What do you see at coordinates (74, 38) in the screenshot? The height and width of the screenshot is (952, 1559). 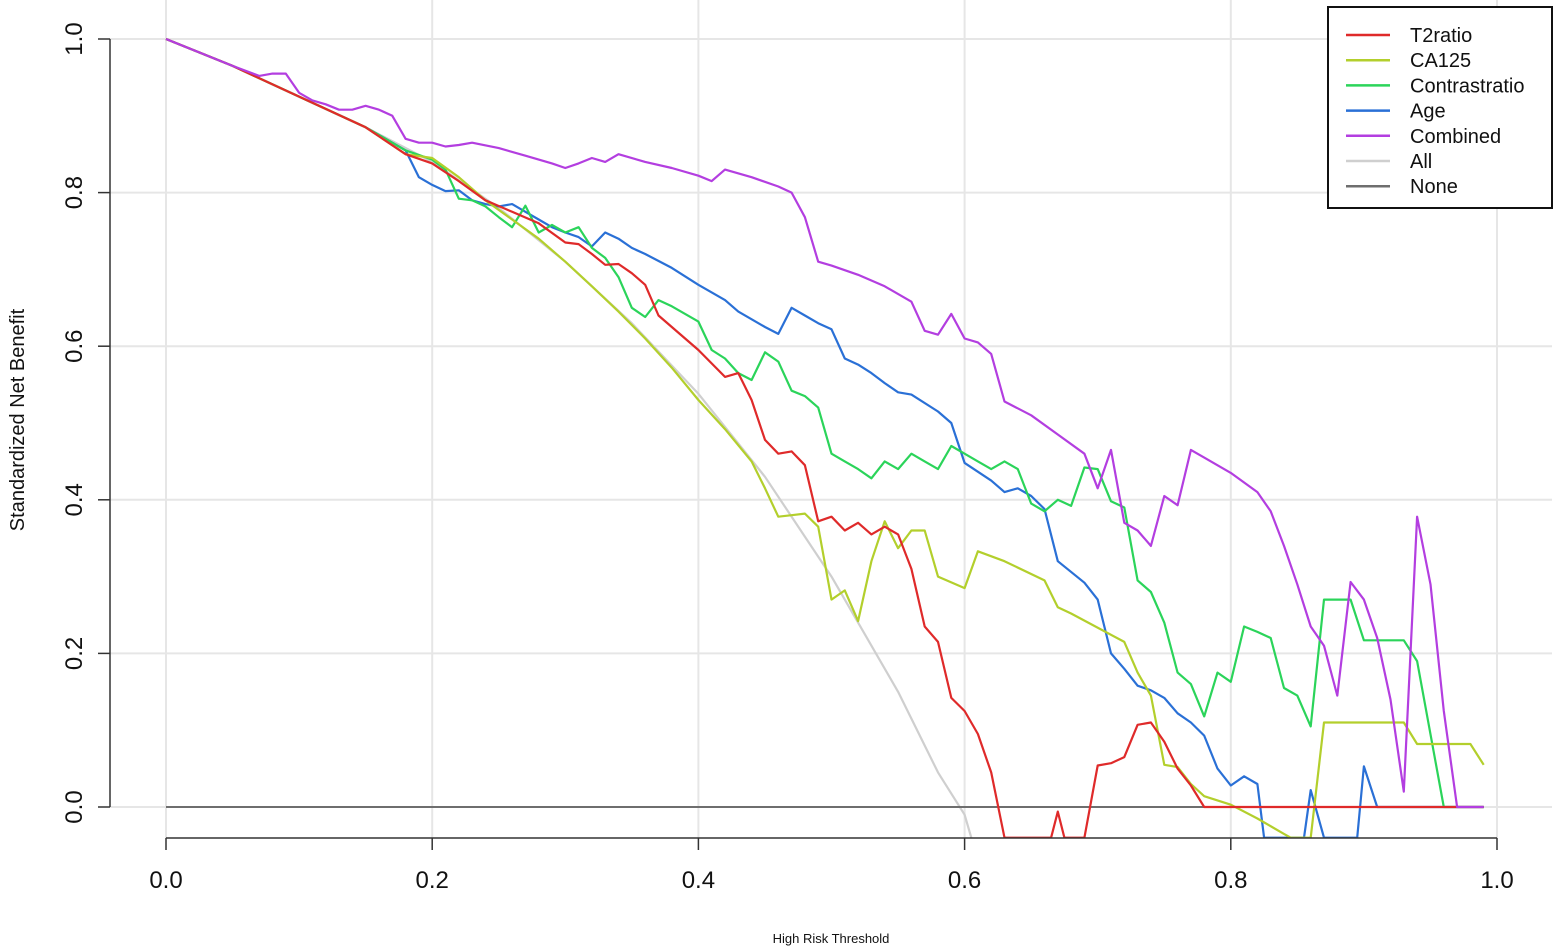 I see `y-tick-label: 1.0` at bounding box center [74, 38].